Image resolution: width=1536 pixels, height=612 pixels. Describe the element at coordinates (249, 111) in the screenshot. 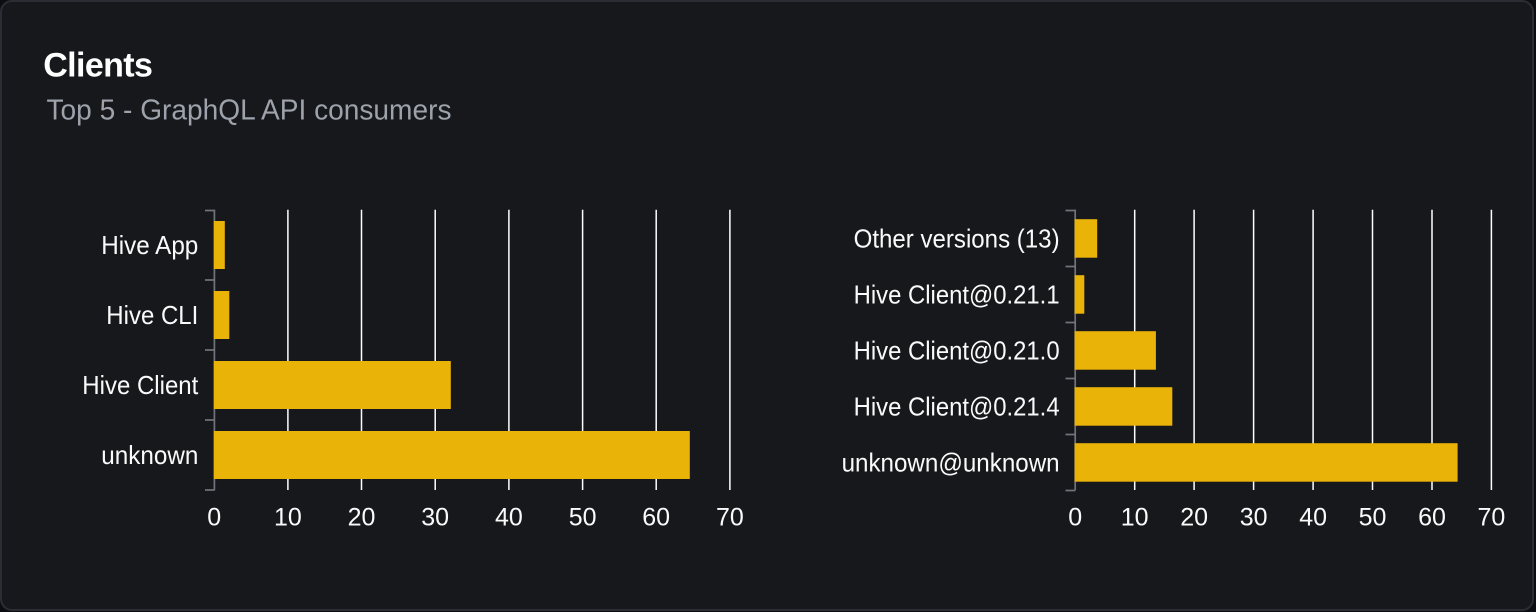

I see `svg-text: Top 5 - GraphQL API consumers` at that location.